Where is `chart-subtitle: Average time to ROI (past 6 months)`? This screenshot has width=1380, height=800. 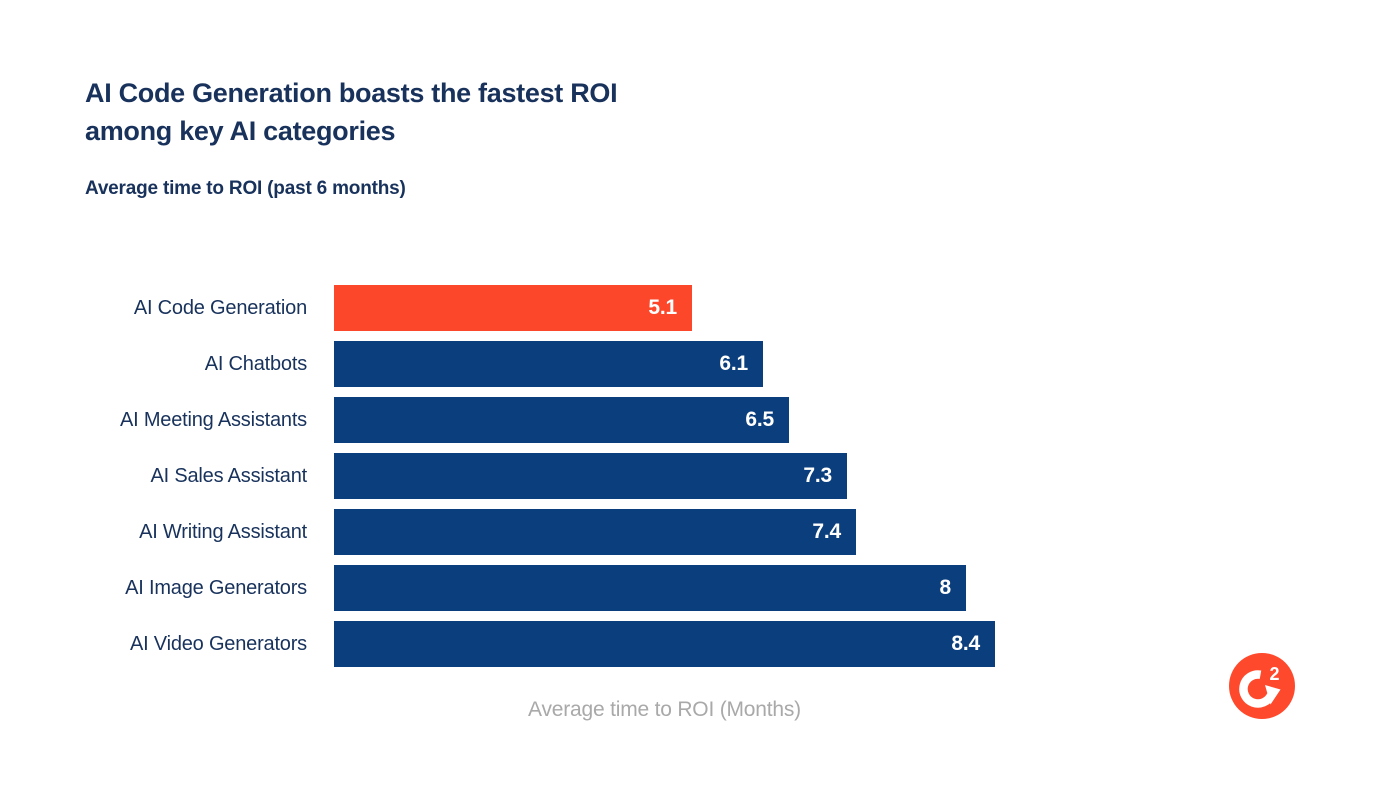
chart-subtitle: Average time to ROI (past 6 months) is located at coordinates (245, 188).